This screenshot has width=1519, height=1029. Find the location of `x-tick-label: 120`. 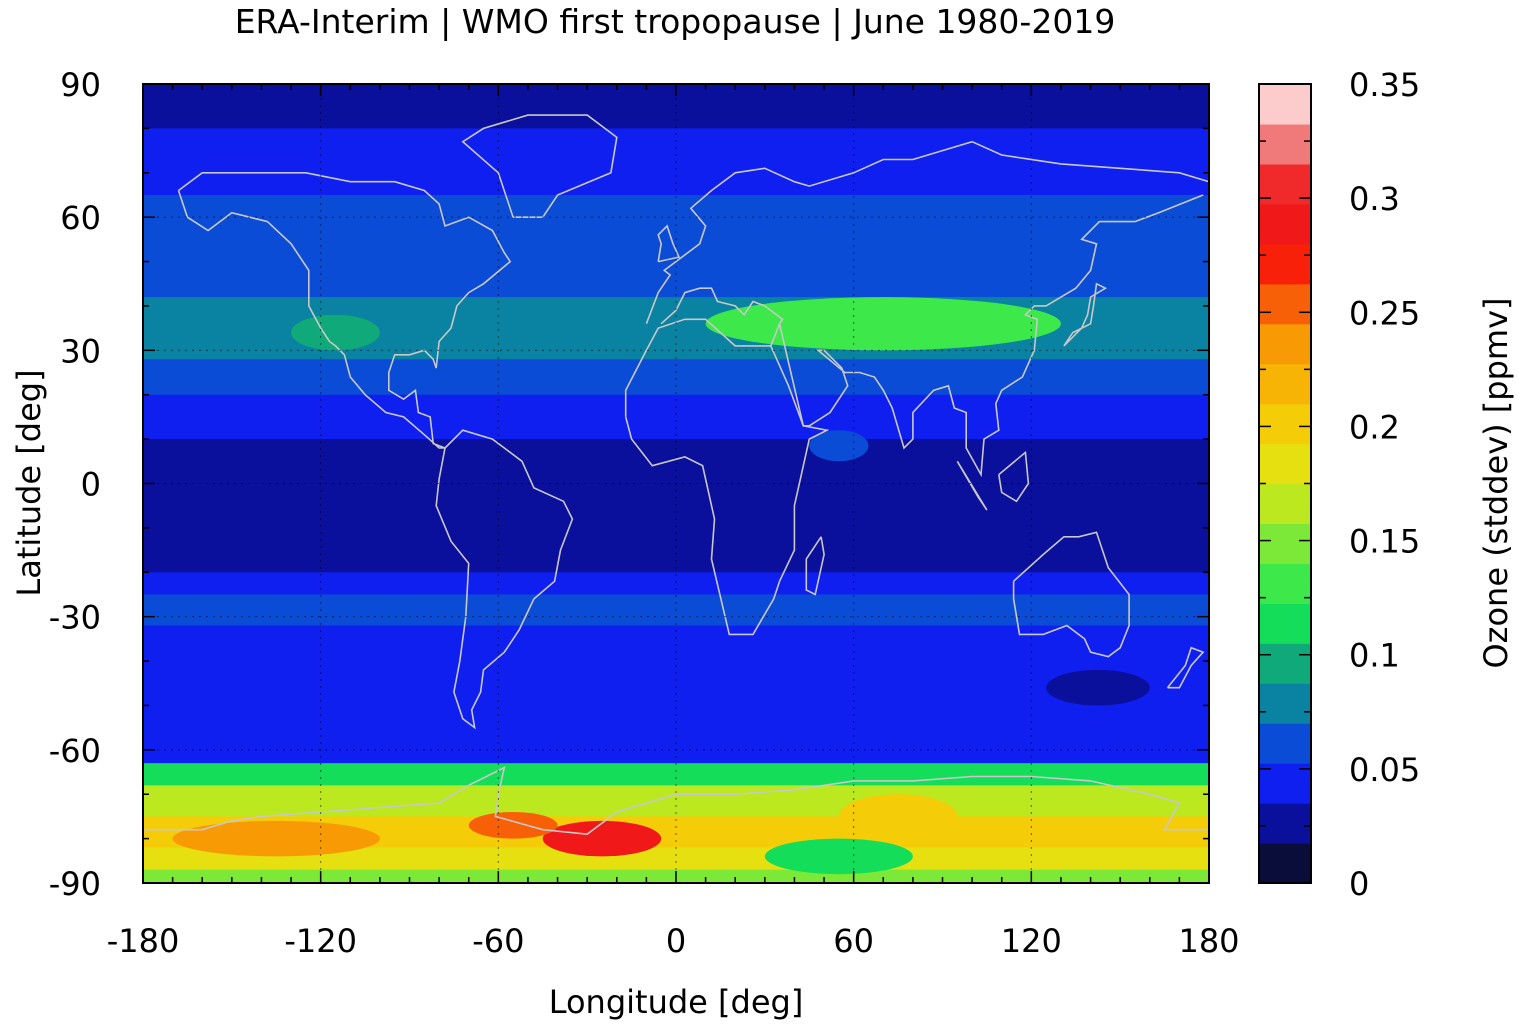

x-tick-label: 120 is located at coordinates (1031, 941).